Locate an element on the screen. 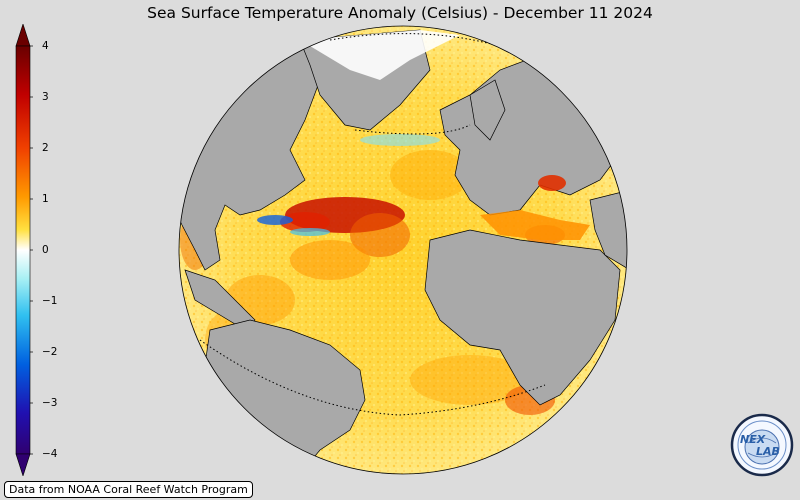 The width and height of the screenshot is (800, 500). colorbar-tick-label: −1 is located at coordinates (50, 301).